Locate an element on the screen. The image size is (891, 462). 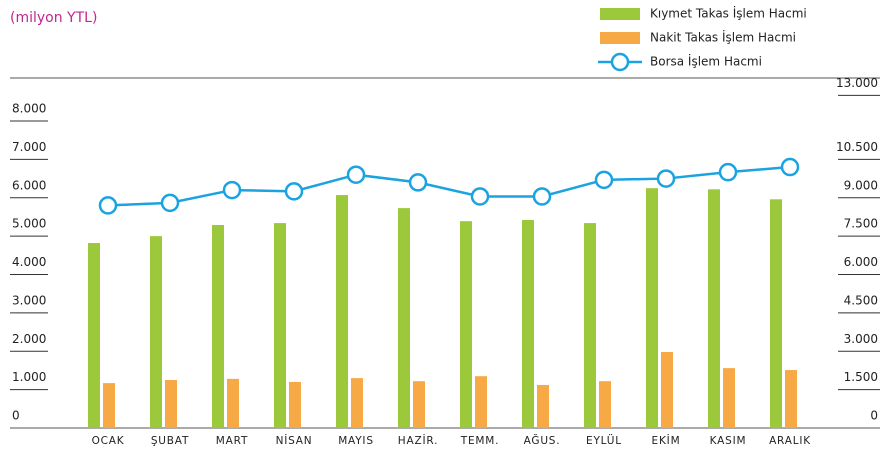
y2-tick-label: 4.500 is located at coordinates (861, 300).